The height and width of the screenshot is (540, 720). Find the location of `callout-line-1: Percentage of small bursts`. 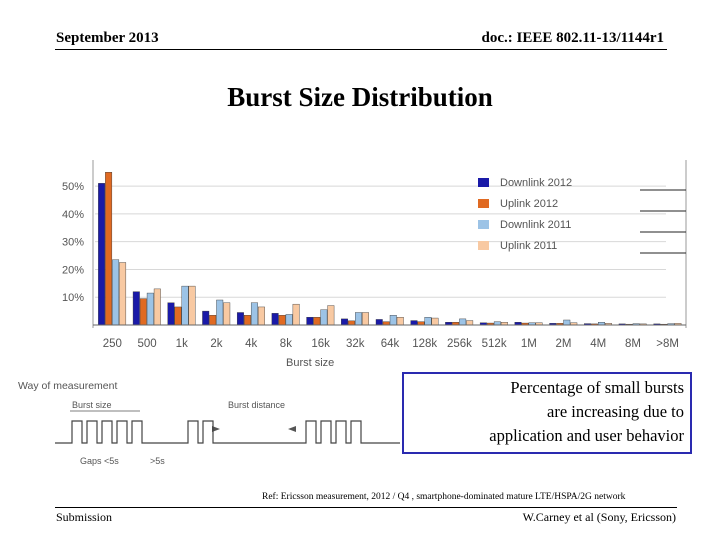

callout-line-1: Percentage of small bursts is located at coordinates (597, 387).